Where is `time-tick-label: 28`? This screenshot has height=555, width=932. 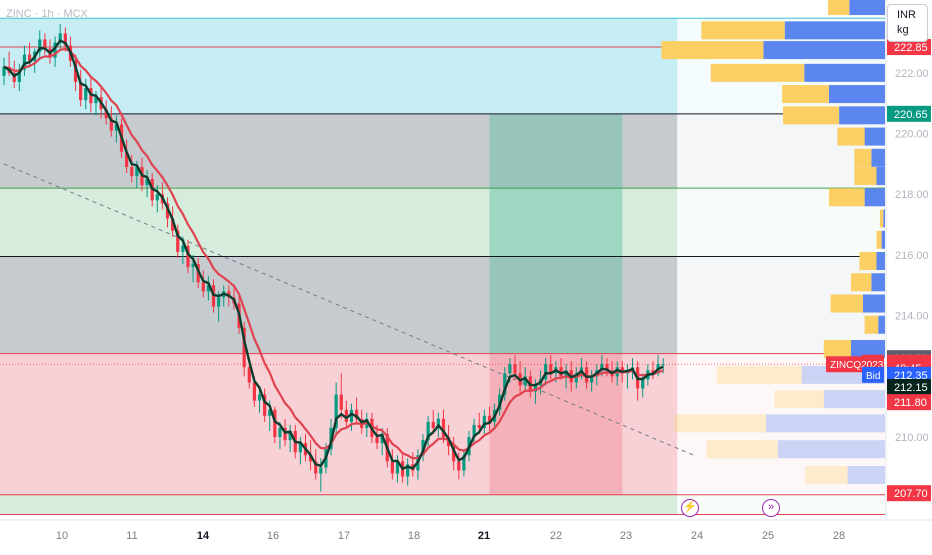
time-tick-label: 28 is located at coordinates (839, 536).